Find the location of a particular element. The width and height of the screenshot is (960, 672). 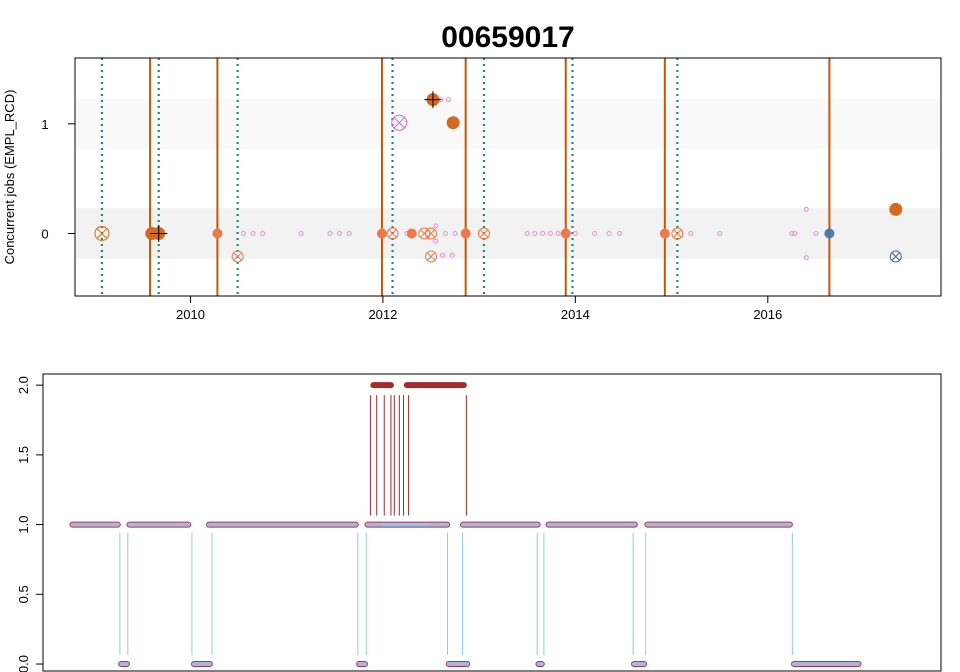

bottom-y-tick-label-1: 0.5 is located at coordinates (23, 594).